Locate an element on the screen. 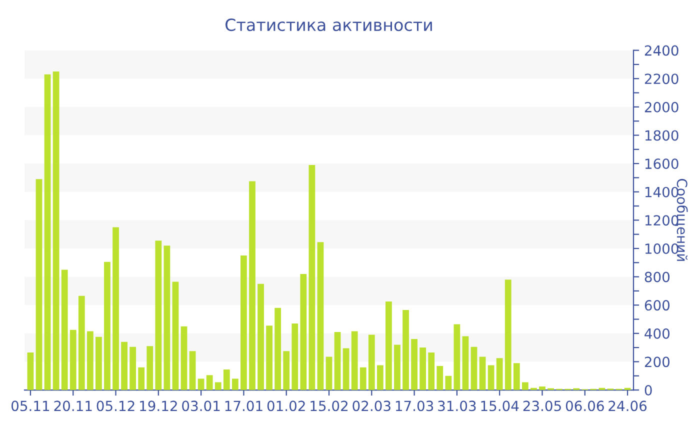  x-tick-label: 01.02 is located at coordinates (286, 406).